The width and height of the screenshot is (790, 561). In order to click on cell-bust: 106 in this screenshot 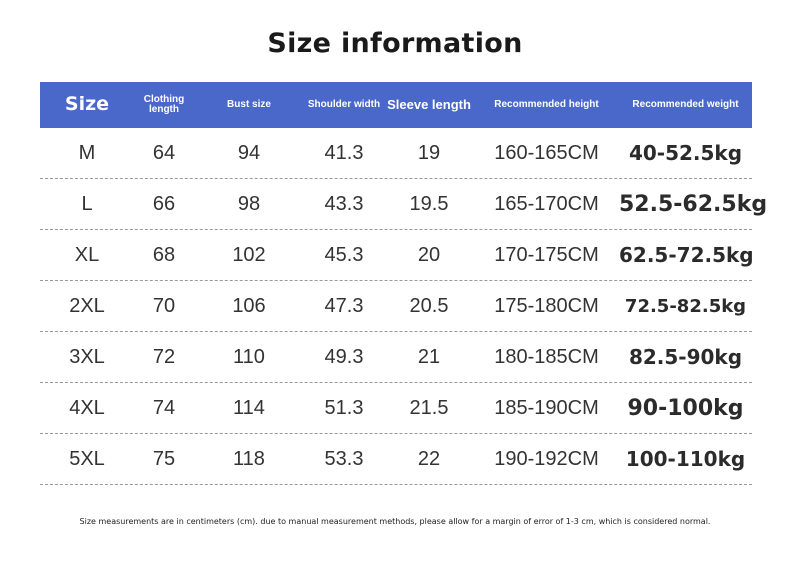, I will do `click(249, 305)`.